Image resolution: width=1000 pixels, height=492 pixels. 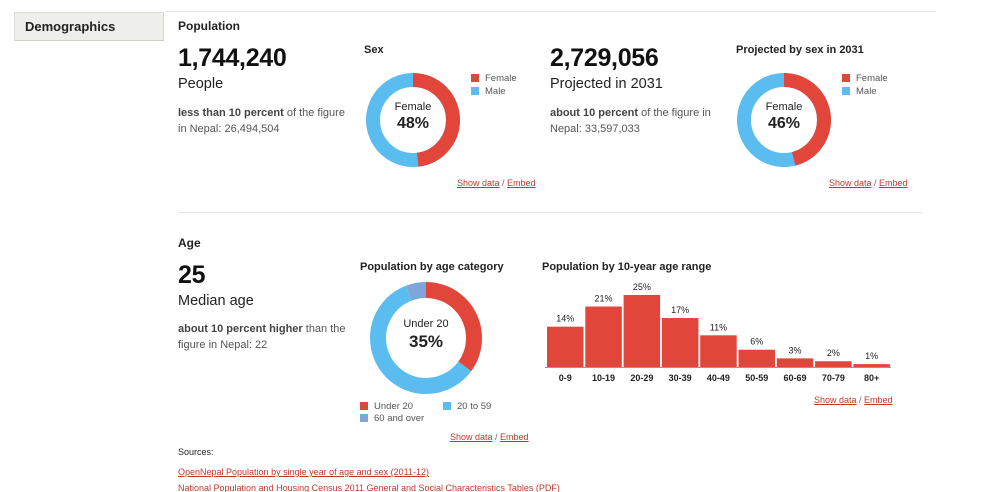 I want to click on projected-donut-center: Female 46%, so click(x=784, y=117).